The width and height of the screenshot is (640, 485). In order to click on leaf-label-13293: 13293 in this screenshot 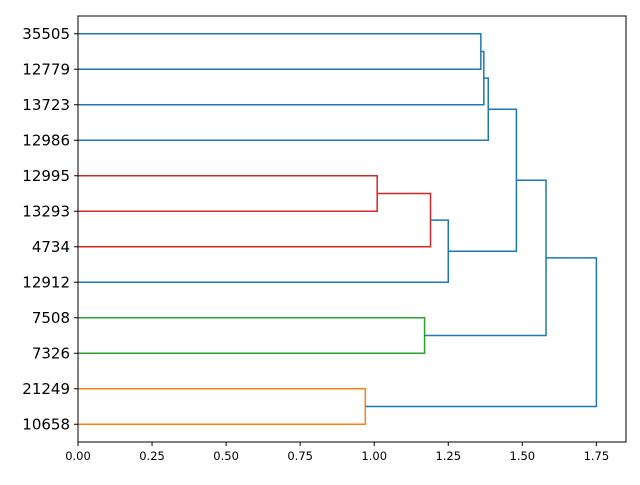, I will do `click(46, 211)`.